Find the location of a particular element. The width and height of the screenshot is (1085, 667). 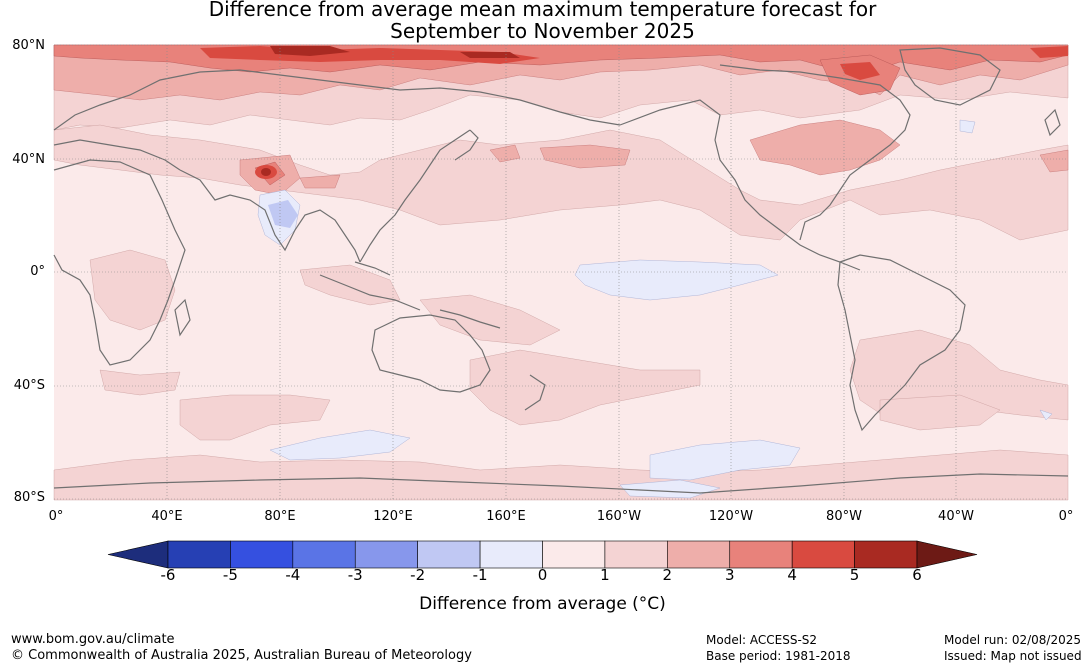

colorbar-tick-label: 3 is located at coordinates (729, 575).